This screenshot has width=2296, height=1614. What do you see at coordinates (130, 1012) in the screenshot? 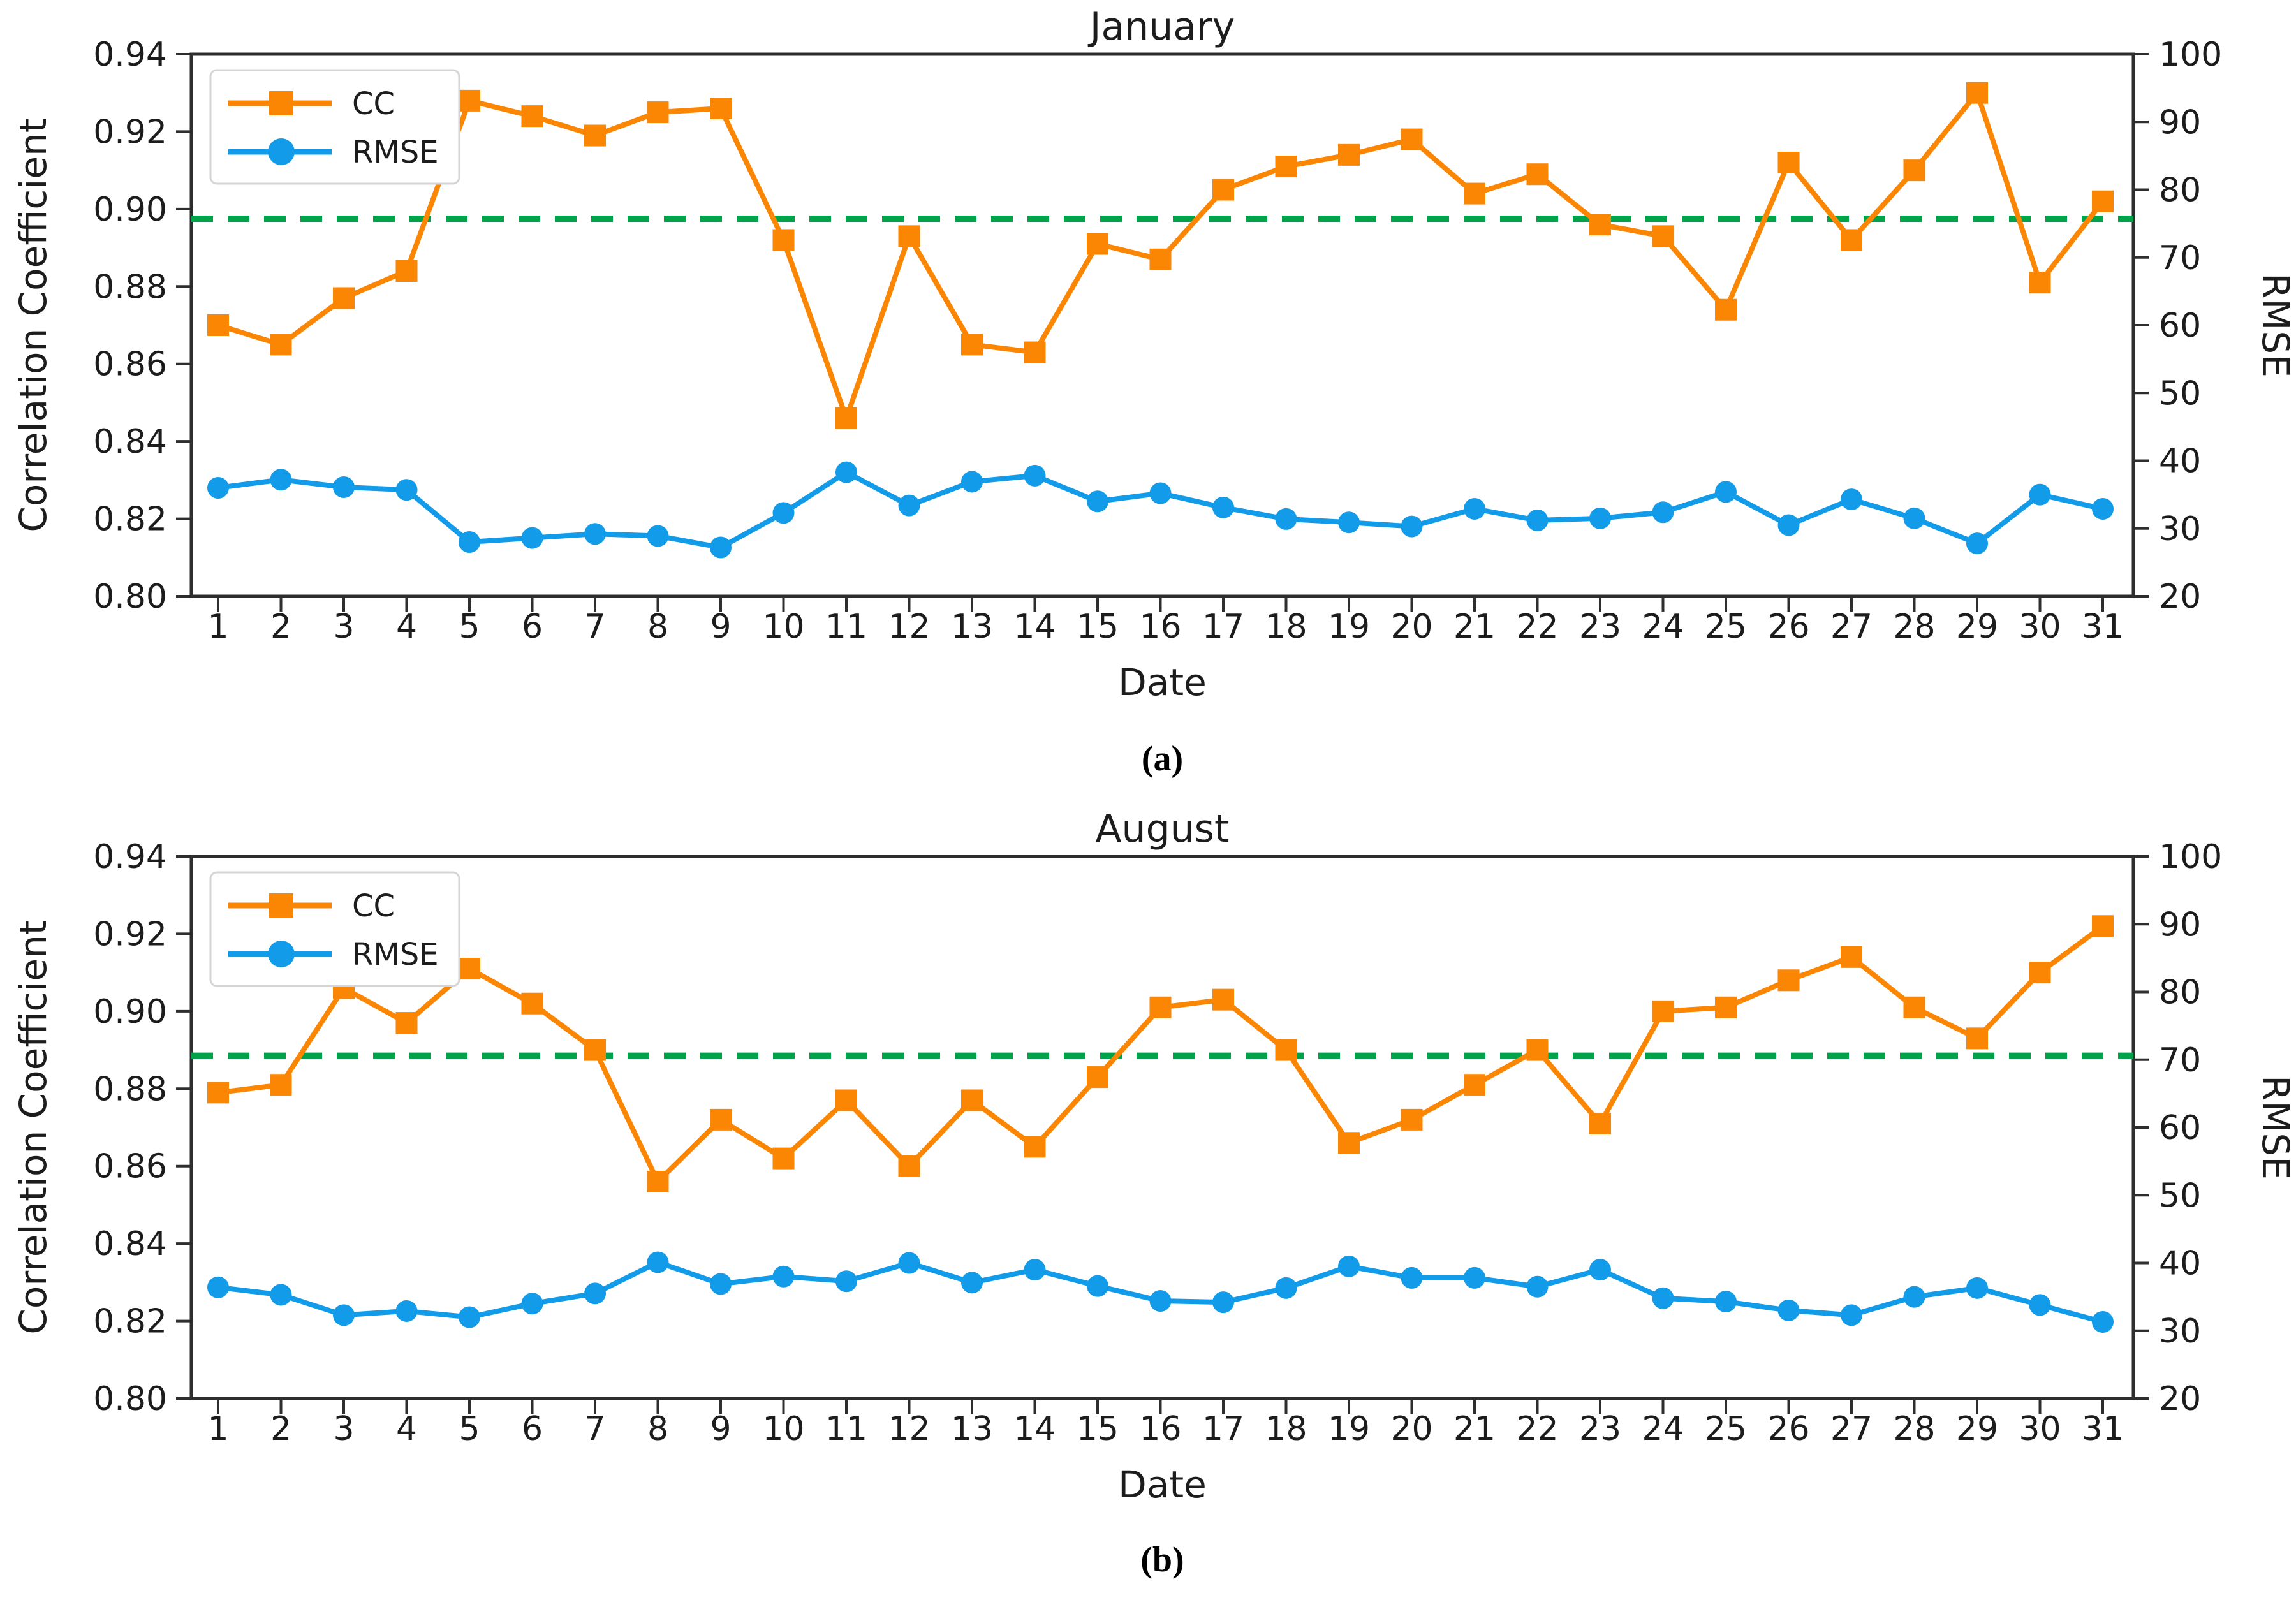
I see `august-left-tick-label: 0.90` at bounding box center [130, 1012].